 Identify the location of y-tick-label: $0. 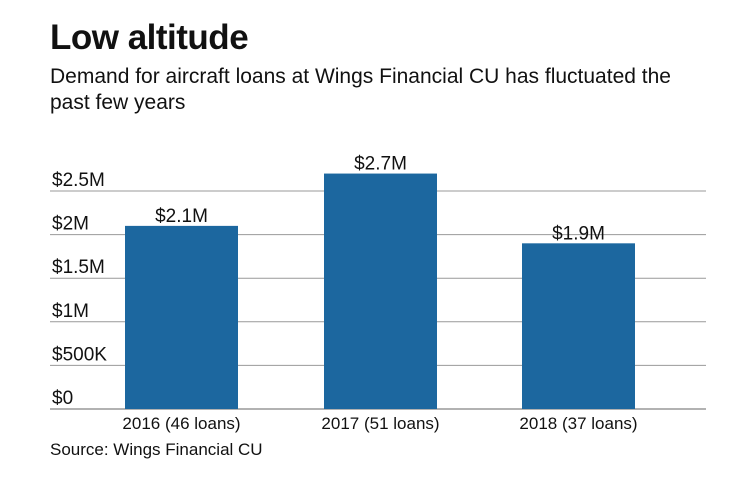
(62, 398).